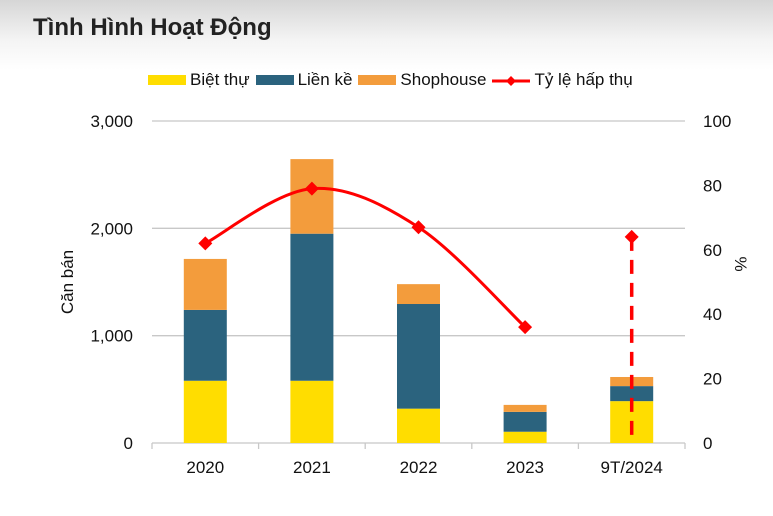 The width and height of the screenshot is (773, 516). I want to click on legend: Biệt thự Liền kề Shophouse Tỷ lệ hấp thụ, so click(393, 80).